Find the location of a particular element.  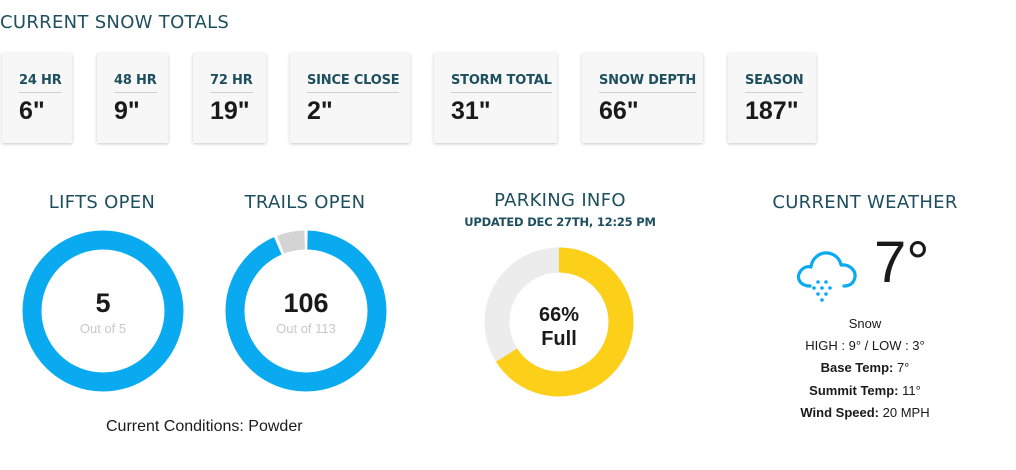

summit-temp: Summit Temp: 11° is located at coordinates (865, 390).